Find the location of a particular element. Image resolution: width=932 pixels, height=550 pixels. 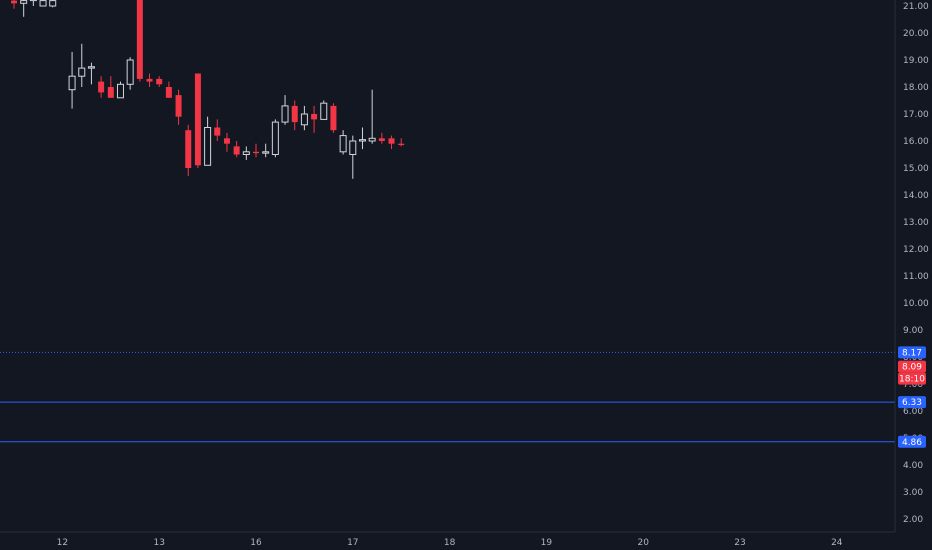

price-badge-8-17-text: 8.17 is located at coordinates (912, 353).